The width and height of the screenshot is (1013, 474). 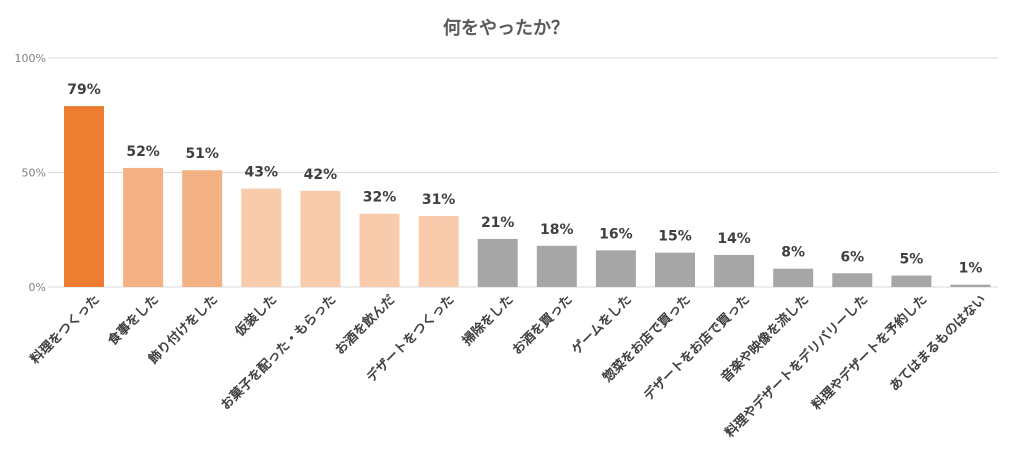 What do you see at coordinates (255, 316) in the screenshot?
I see `category-label: 仮装した` at bounding box center [255, 316].